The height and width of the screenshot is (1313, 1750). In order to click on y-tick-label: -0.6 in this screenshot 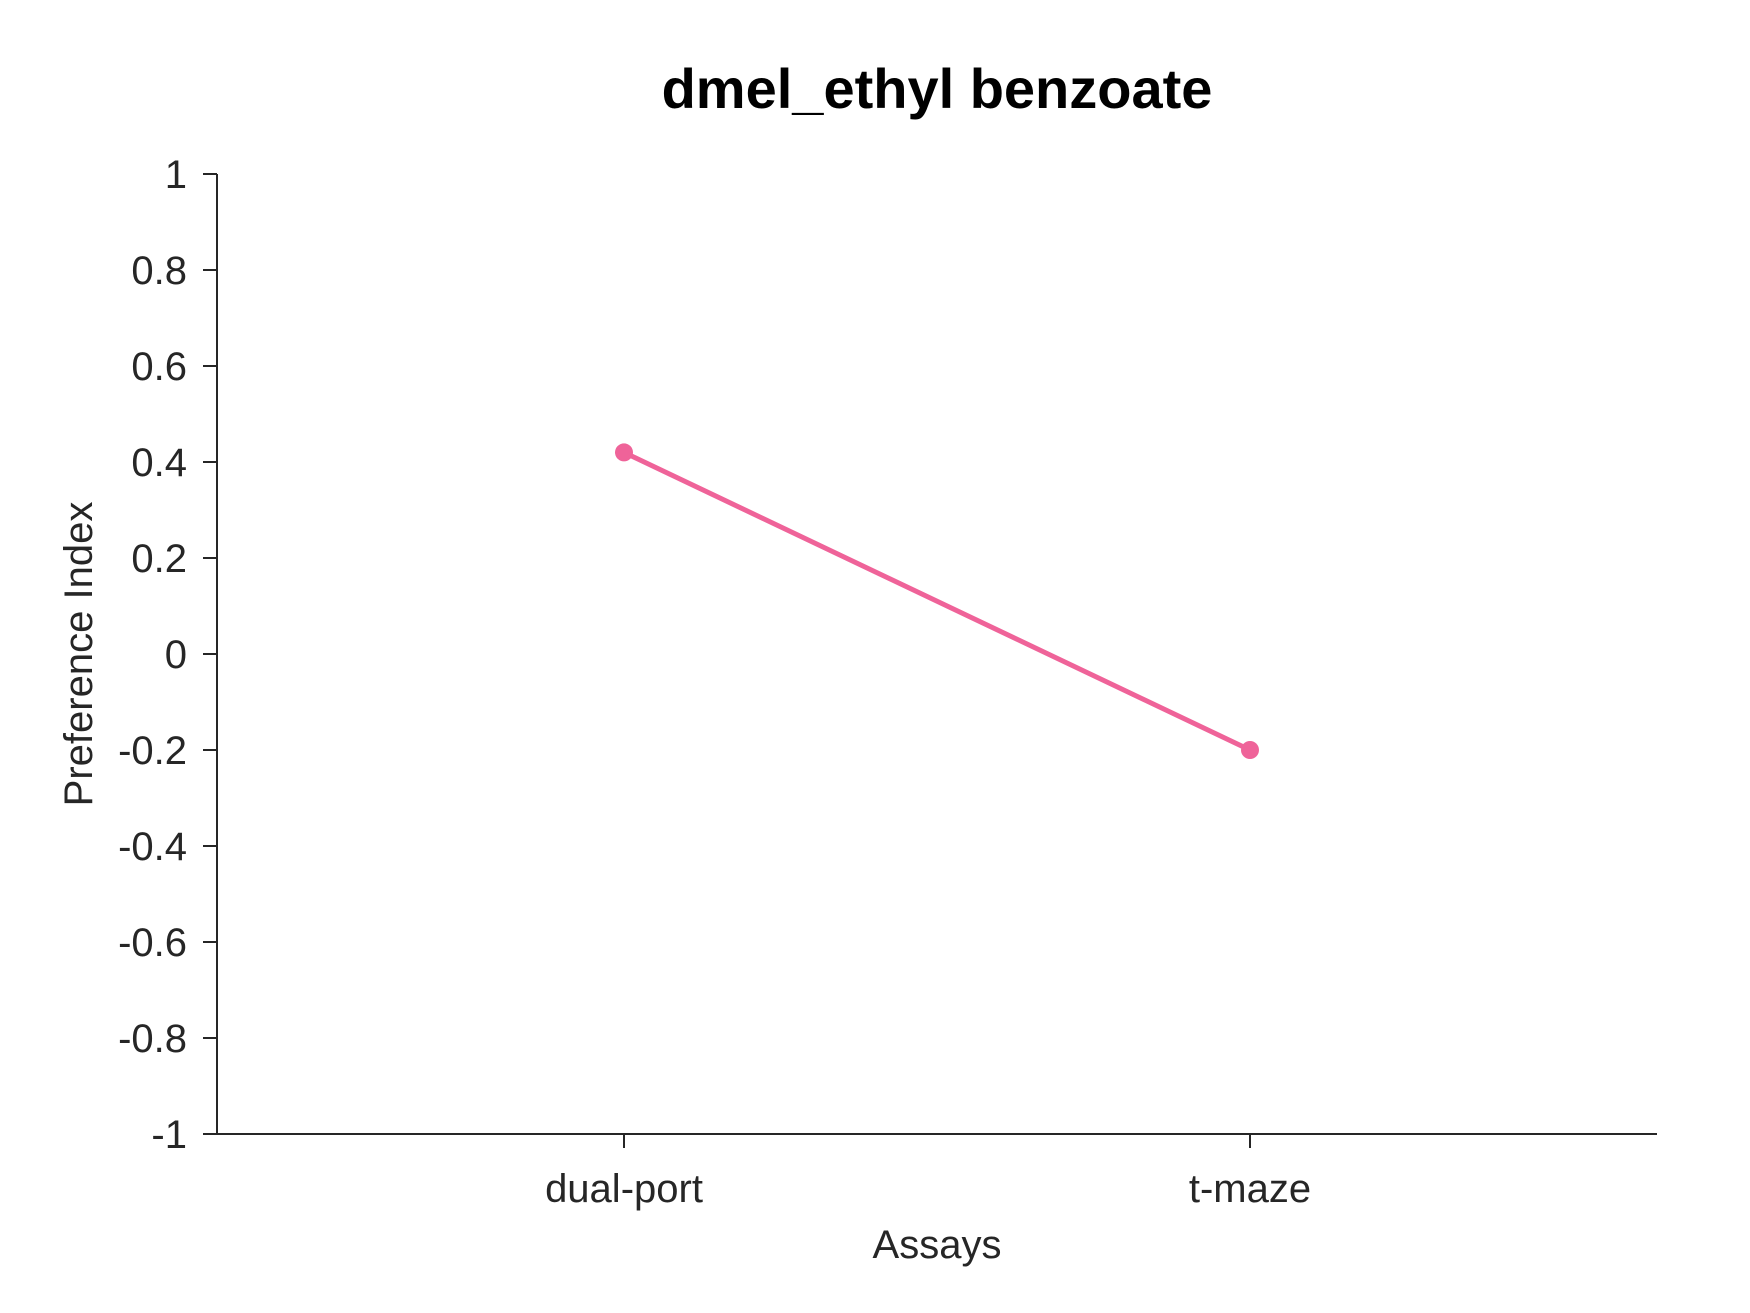, I will do `click(152, 943)`.